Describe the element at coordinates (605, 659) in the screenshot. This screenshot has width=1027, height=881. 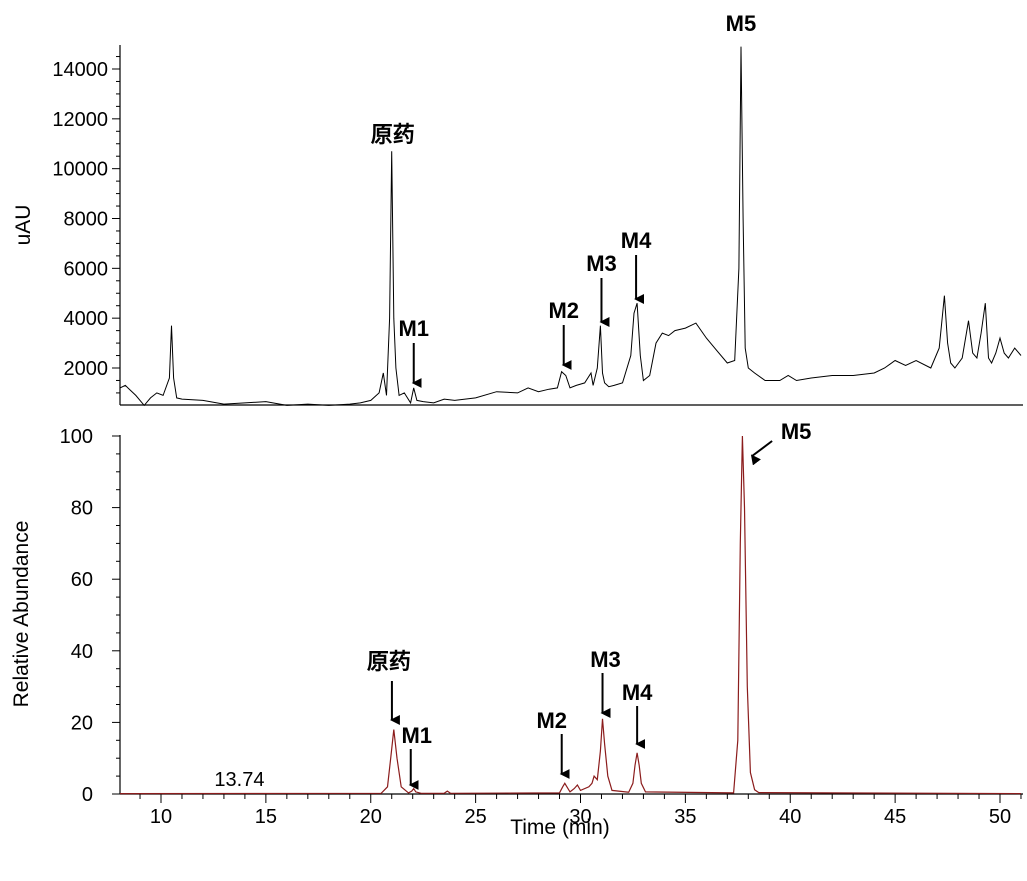
I see `ms-peak-label: M3` at that location.